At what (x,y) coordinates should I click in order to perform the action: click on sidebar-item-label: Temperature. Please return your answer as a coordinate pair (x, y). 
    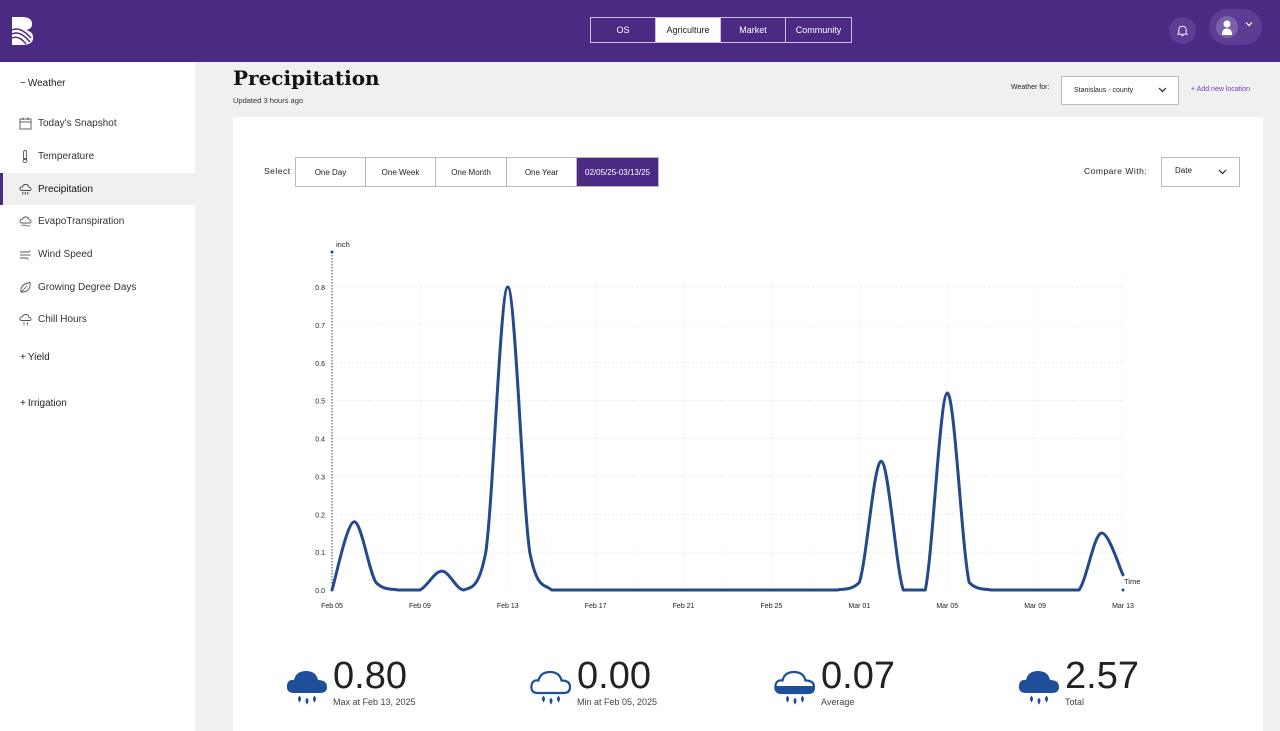
    Looking at the image, I should click on (66, 156).